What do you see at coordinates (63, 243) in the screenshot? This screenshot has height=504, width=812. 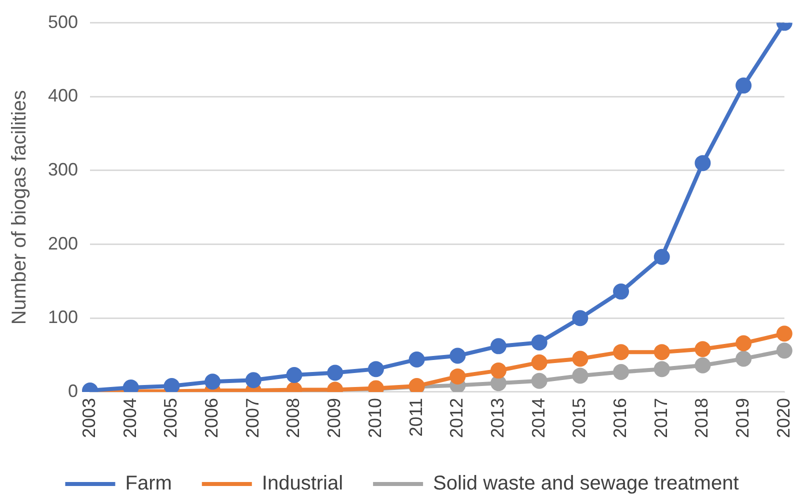 I see `y-tick-label: 200` at bounding box center [63, 243].